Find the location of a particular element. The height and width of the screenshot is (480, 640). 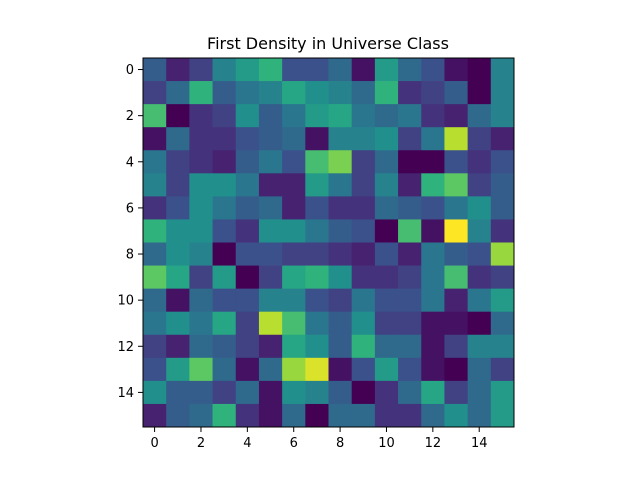

y-tick-label: 4 is located at coordinates (130, 162).